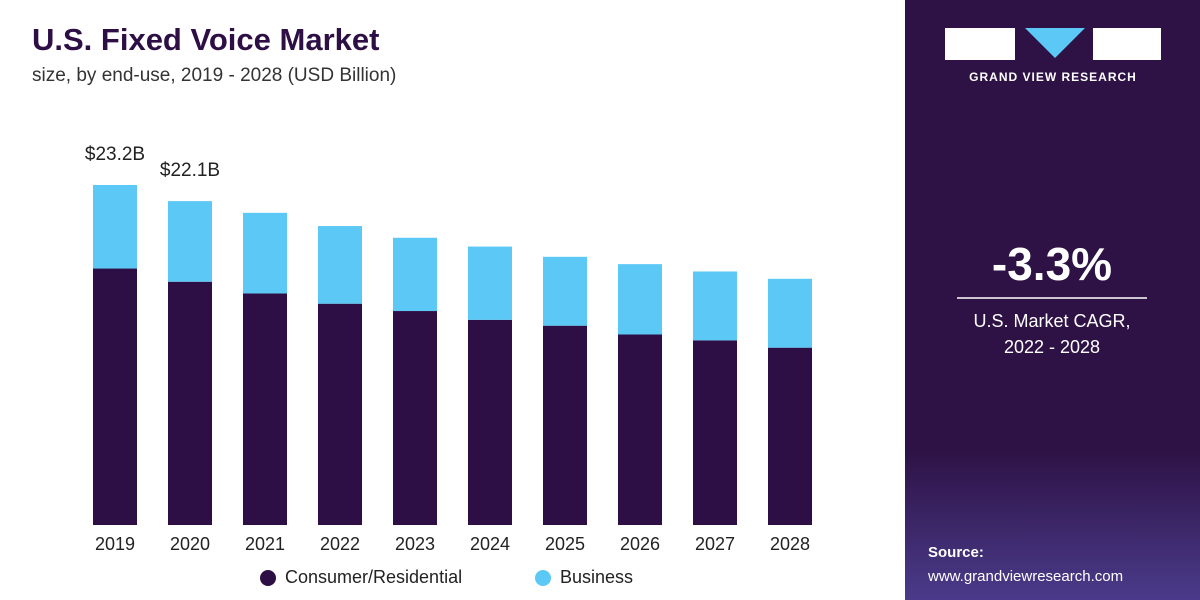 This screenshot has width=1200, height=600. Describe the element at coordinates (1052, 347) in the screenshot. I see `cagr-caption: 2022 - 2028` at that location.